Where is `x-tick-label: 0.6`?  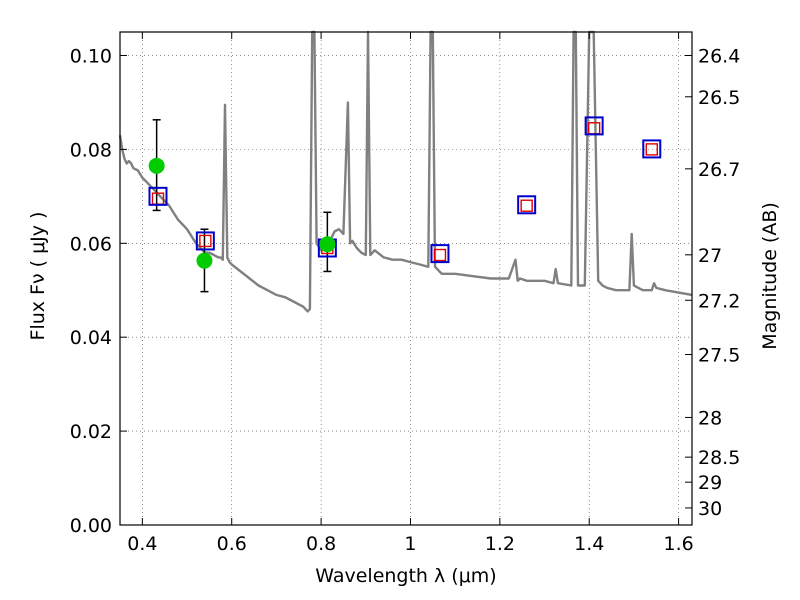
x-tick-label: 0.6 is located at coordinates (232, 544).